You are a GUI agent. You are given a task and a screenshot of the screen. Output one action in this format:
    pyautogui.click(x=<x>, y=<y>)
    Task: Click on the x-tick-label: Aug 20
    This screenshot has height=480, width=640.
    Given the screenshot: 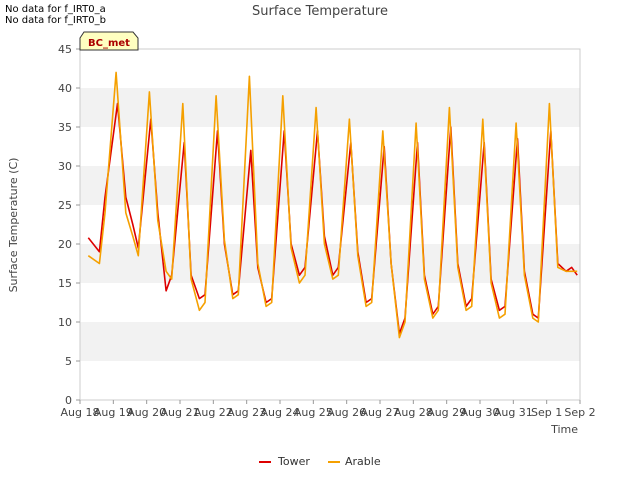 What is the action you would take?
    pyautogui.click(x=146, y=412)
    